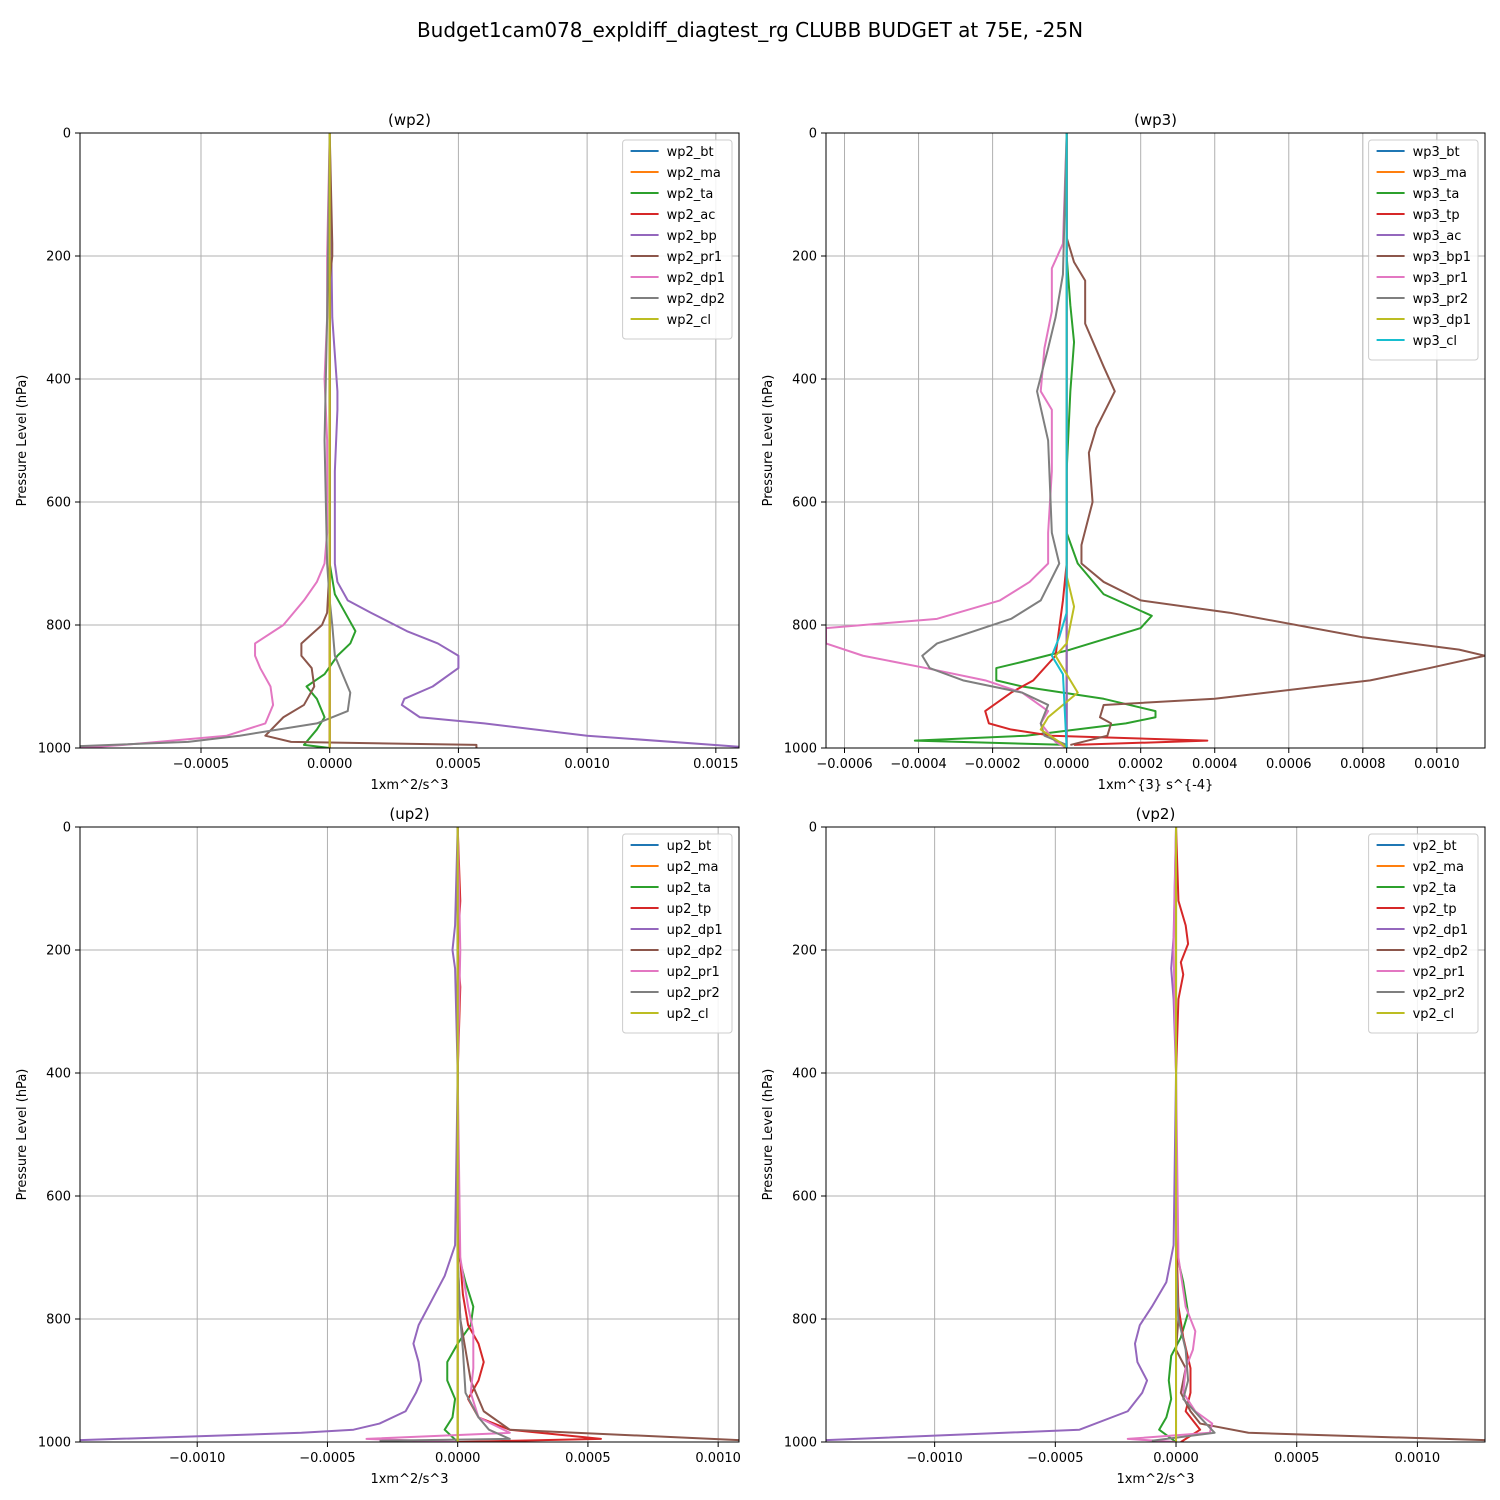  I want to click on legend-label: wp3_cl, so click(1435, 341).